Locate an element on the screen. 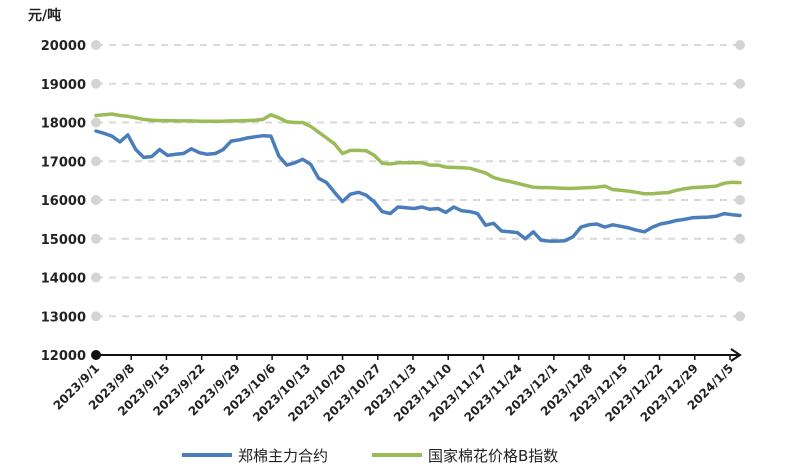 This screenshot has height=474, width=800. axes is located at coordinates (416, 355).